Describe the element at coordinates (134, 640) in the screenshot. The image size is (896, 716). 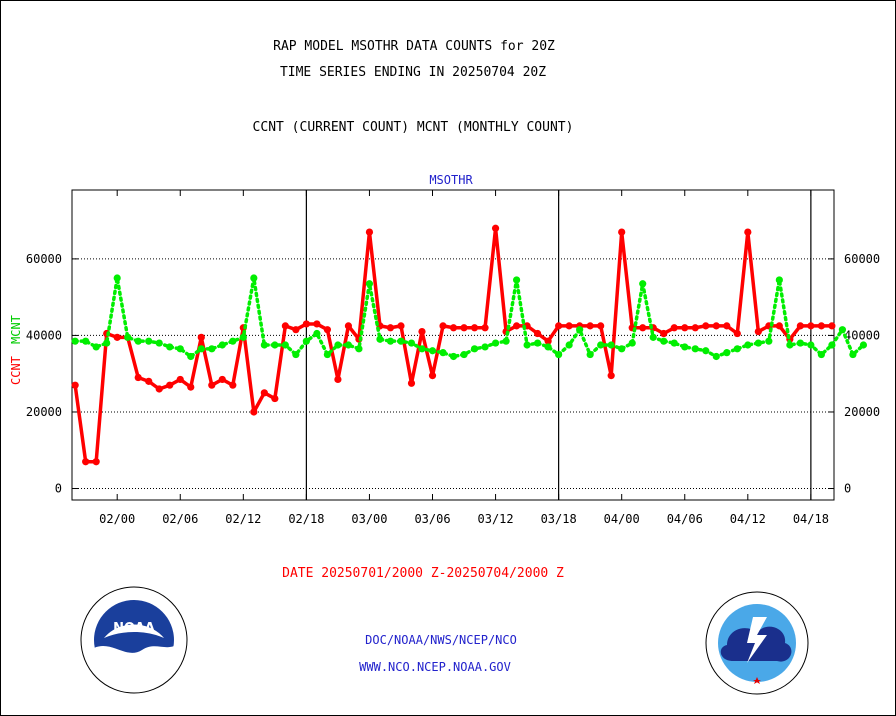
I see `noaa-logo: NOAA` at that location.